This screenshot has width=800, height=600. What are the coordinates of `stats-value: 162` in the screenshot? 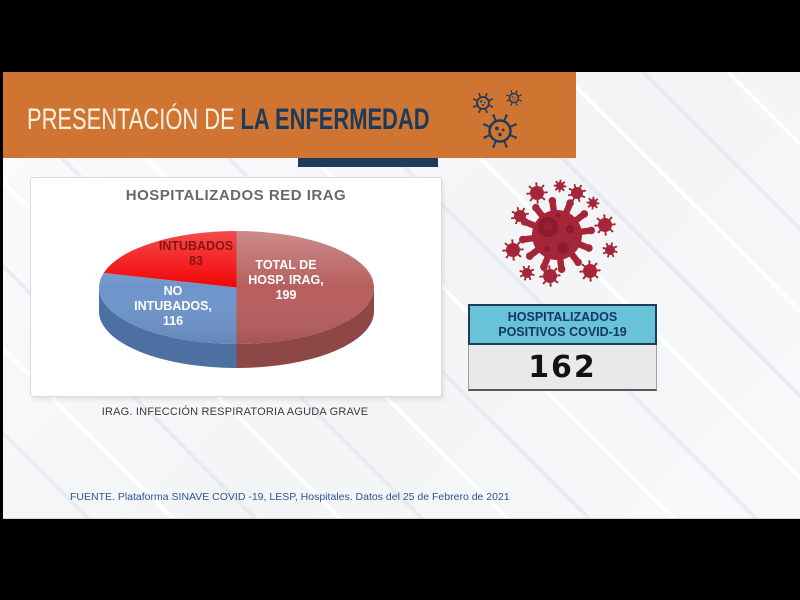 It's located at (562, 367).